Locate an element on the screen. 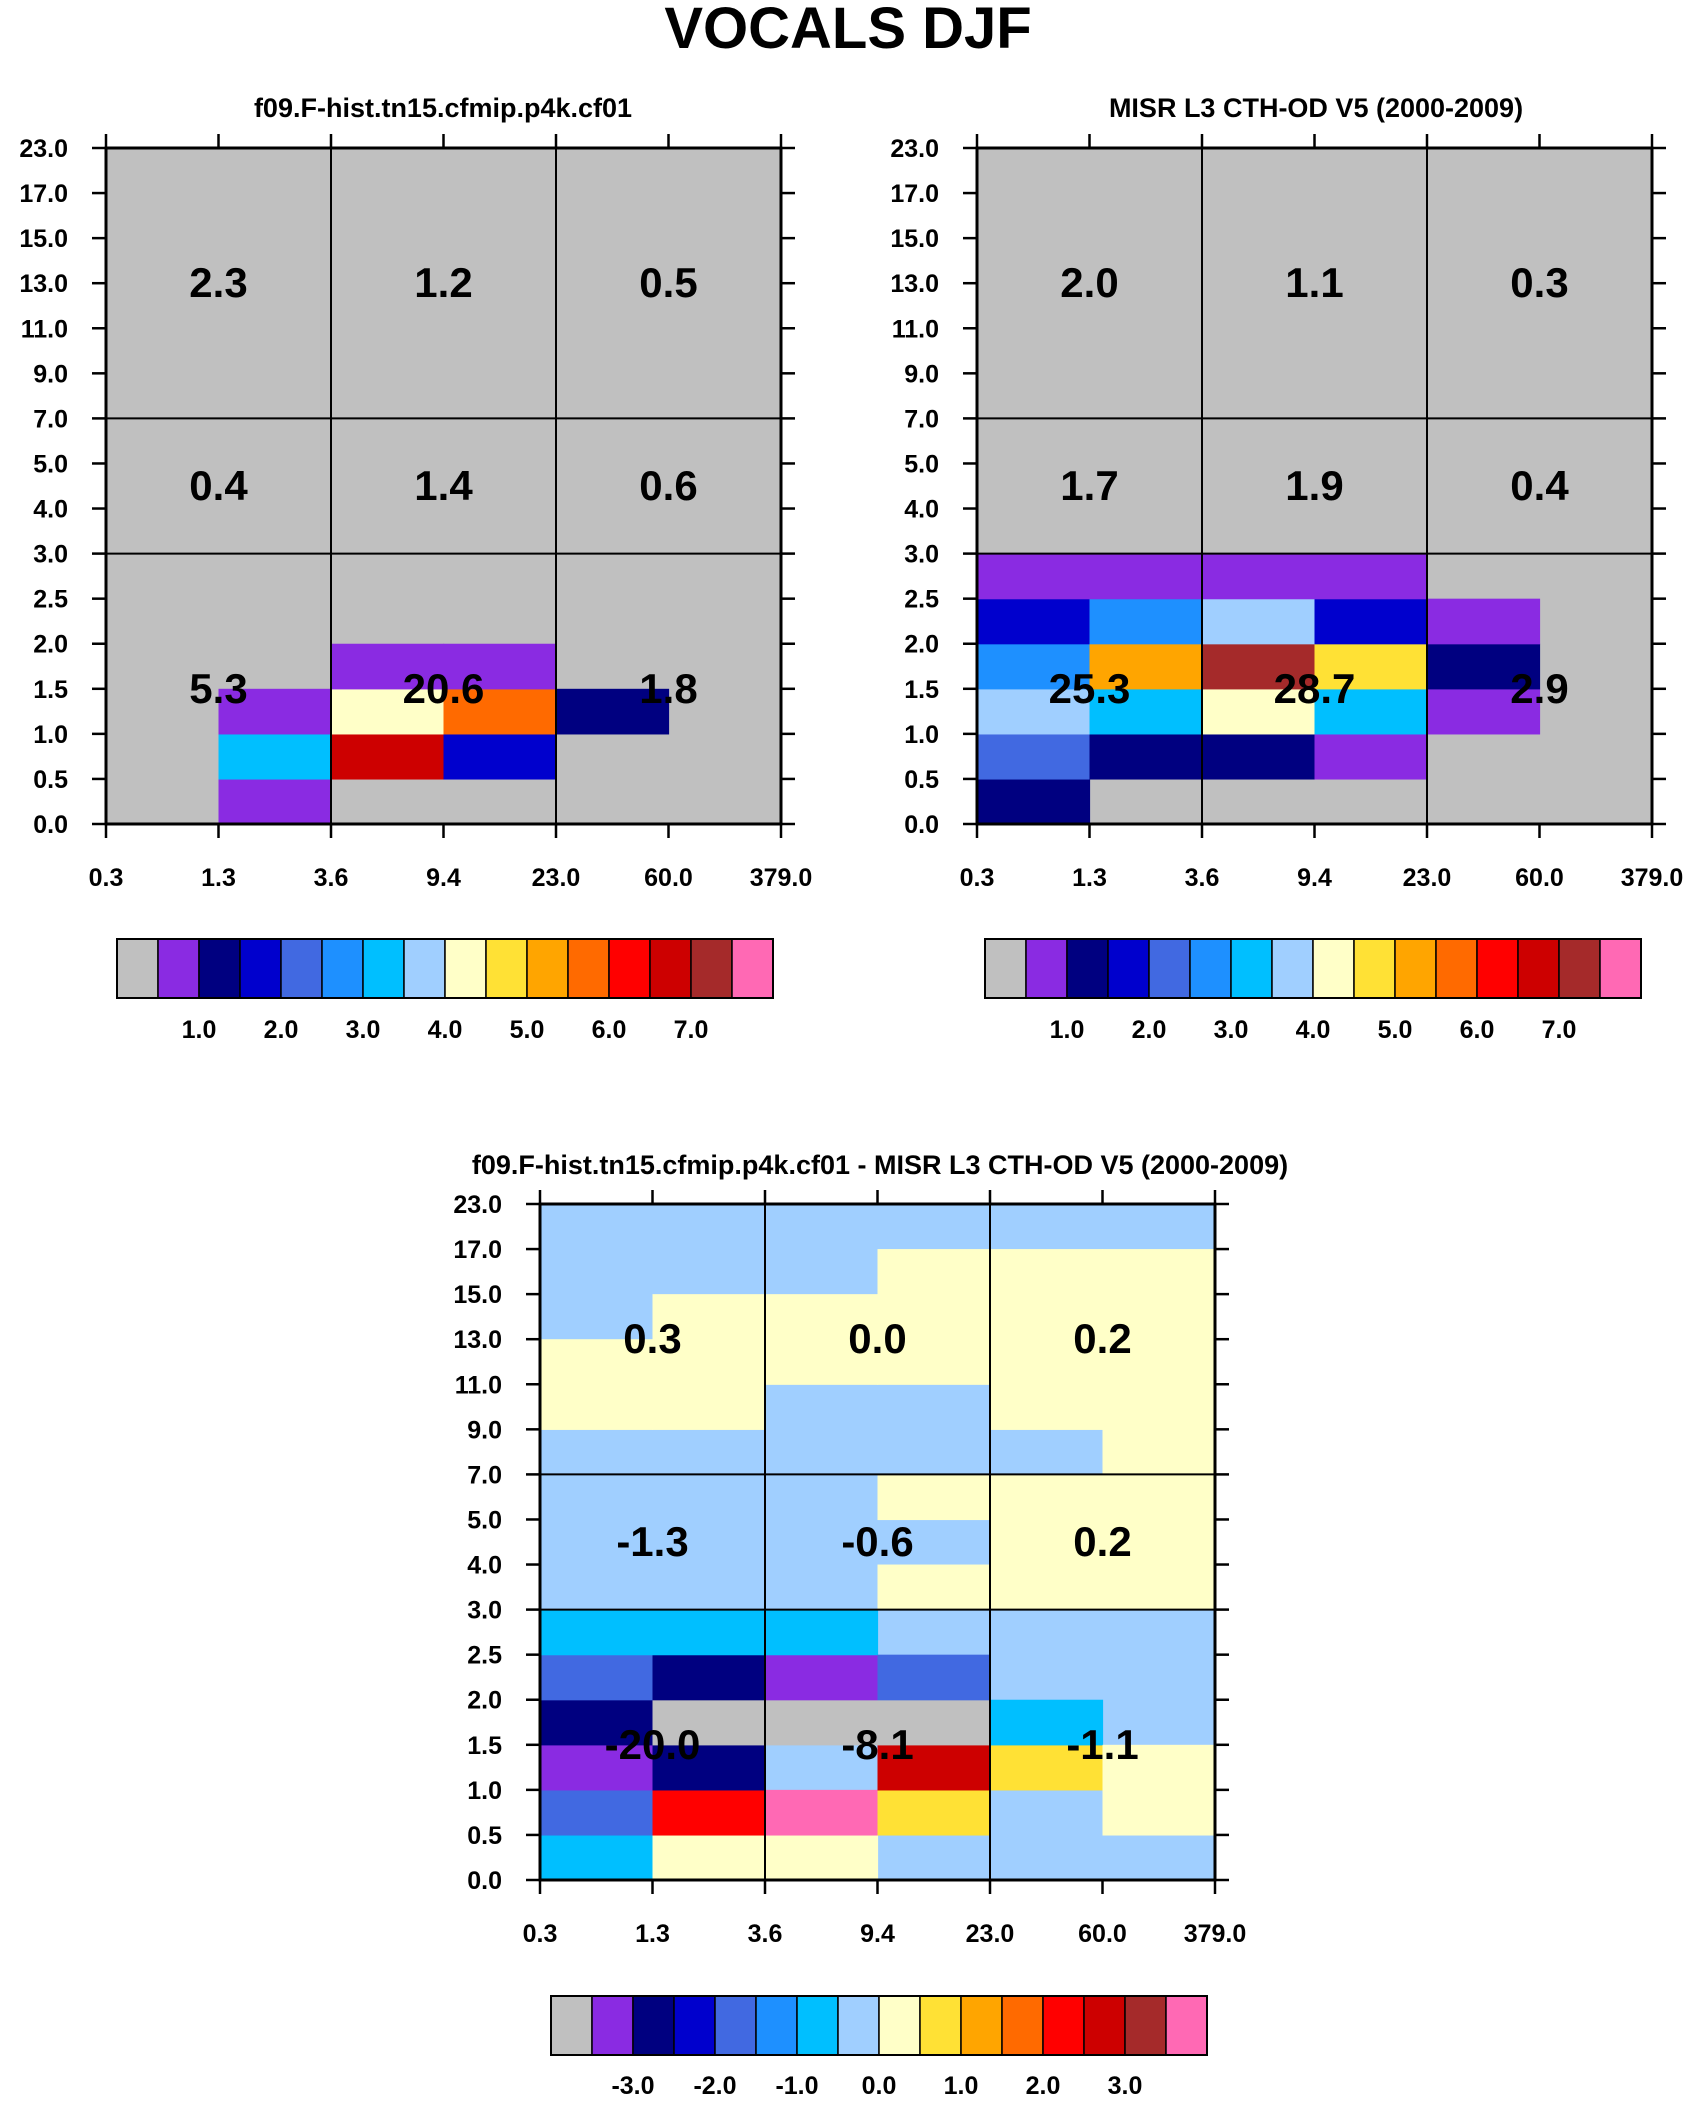  region-value-label: -8.1 is located at coordinates (877, 1744).